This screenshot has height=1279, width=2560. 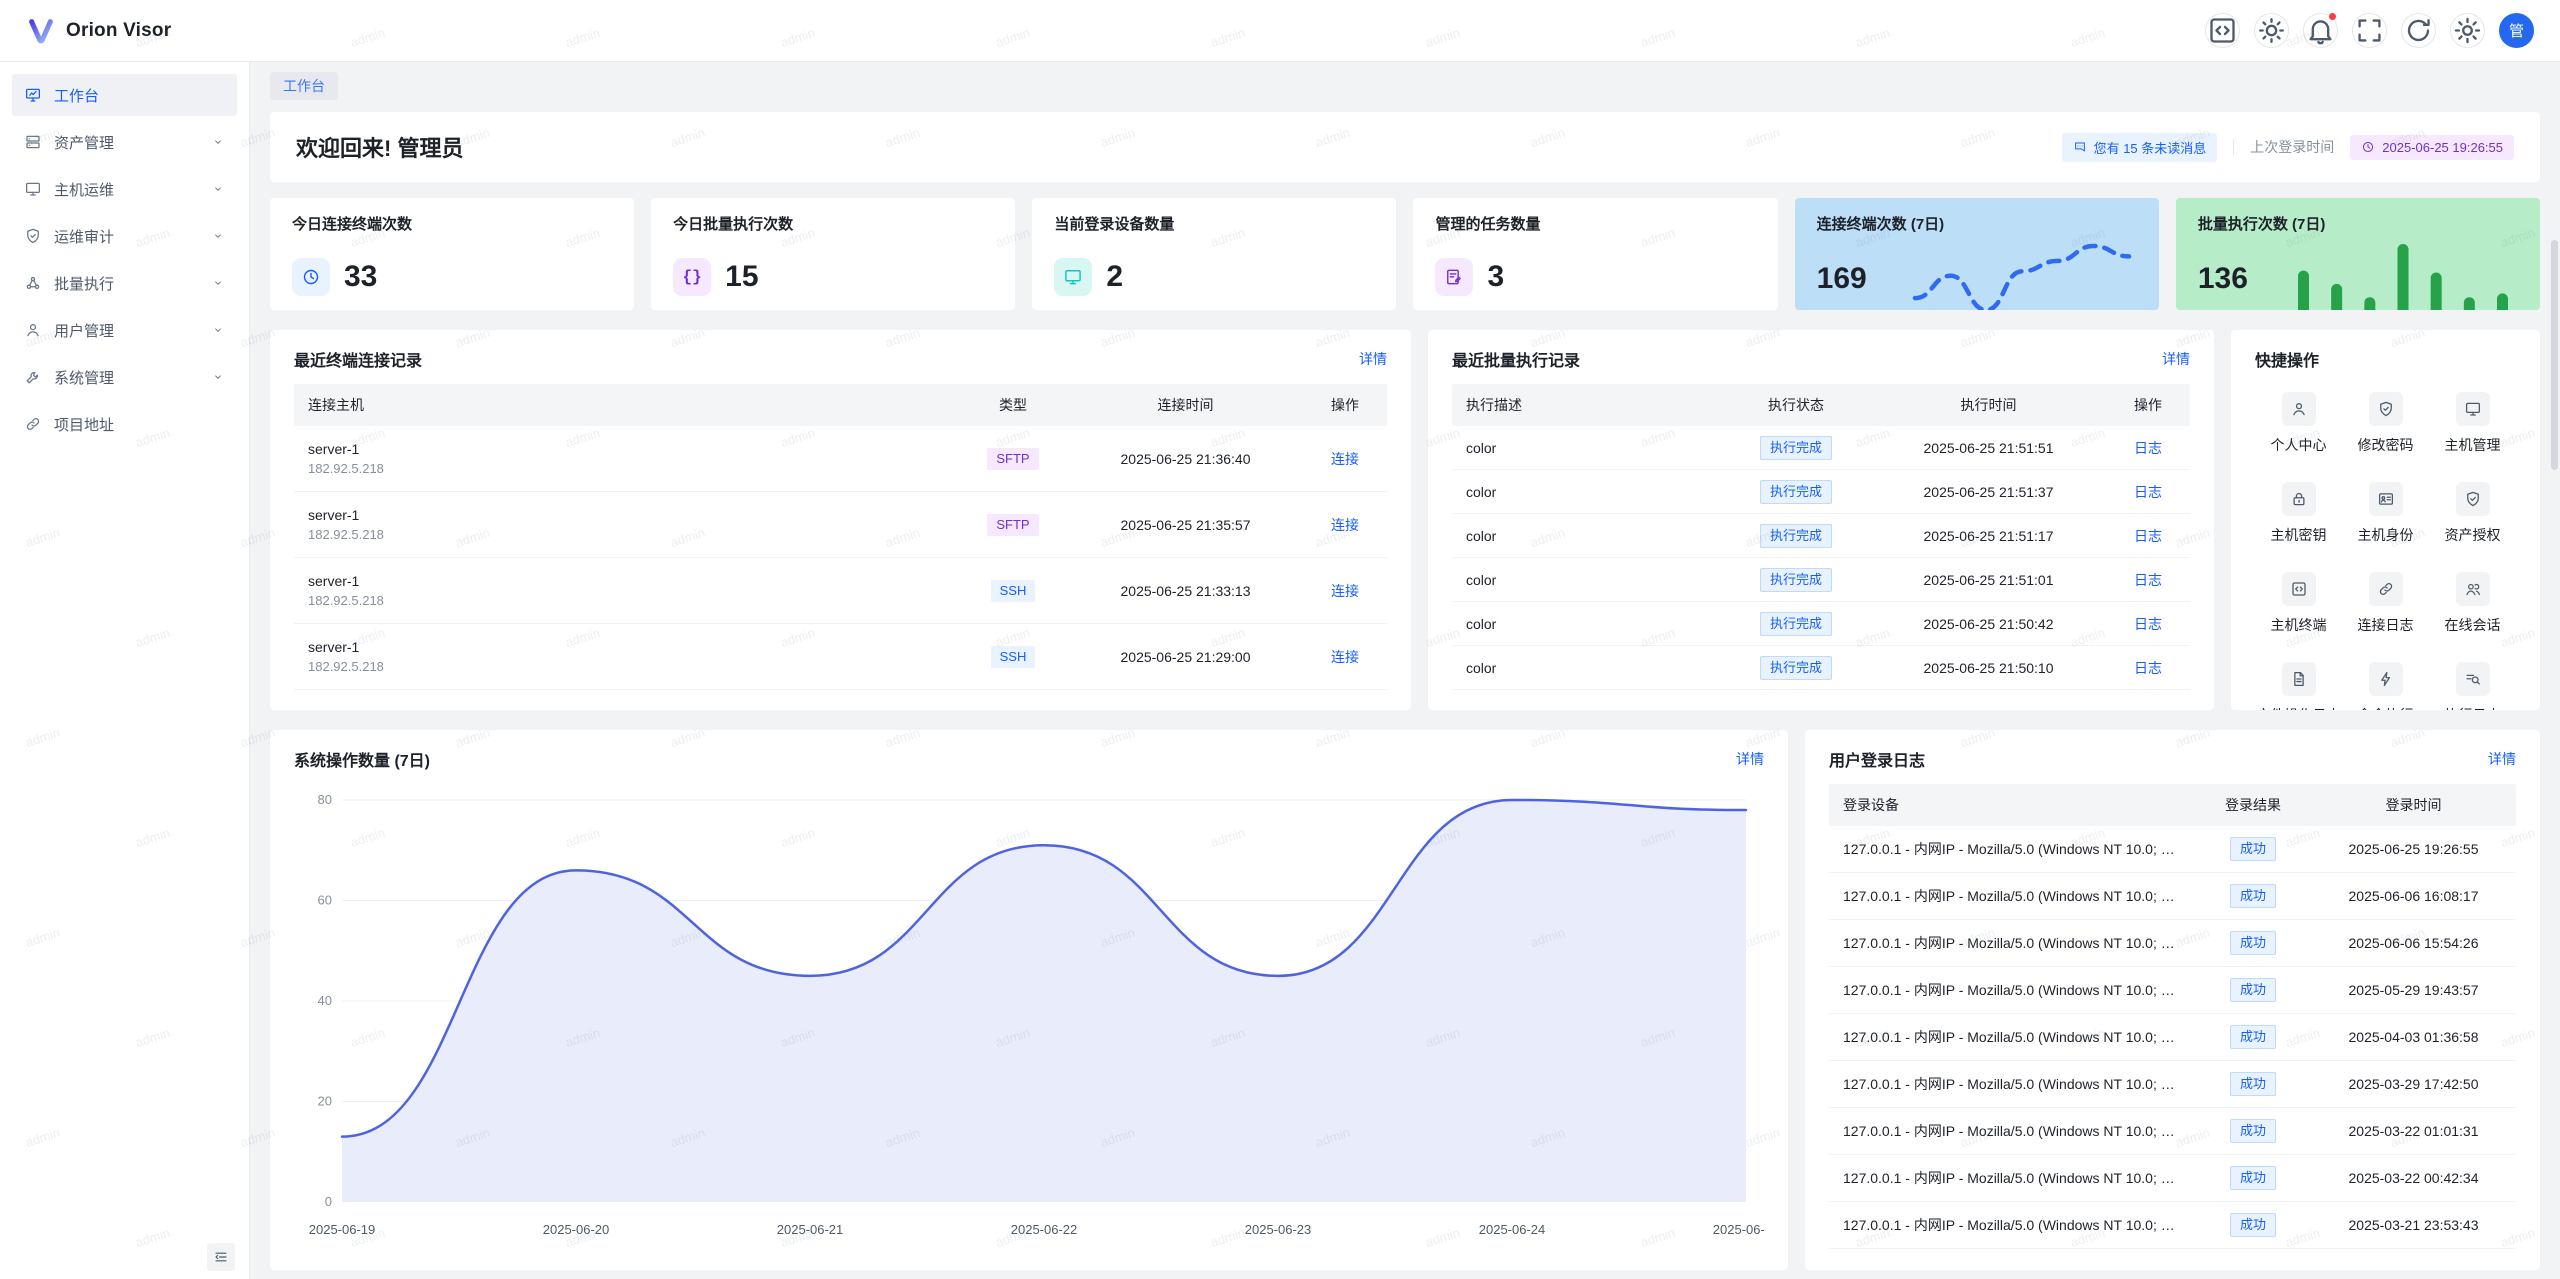 What do you see at coordinates (124, 424) in the screenshot?
I see `sidebar-item-project-link: 项目地址` at bounding box center [124, 424].